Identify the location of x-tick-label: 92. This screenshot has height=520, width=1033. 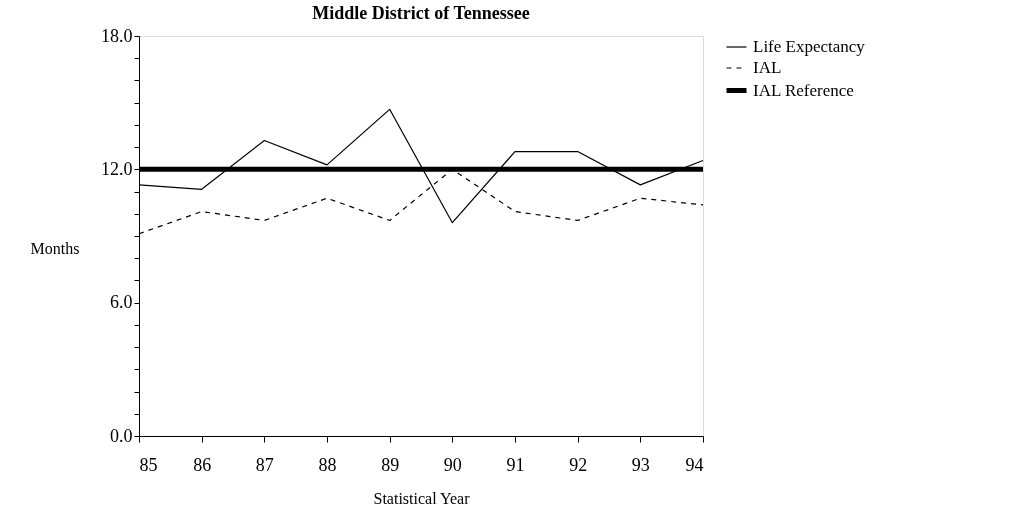
(578, 464).